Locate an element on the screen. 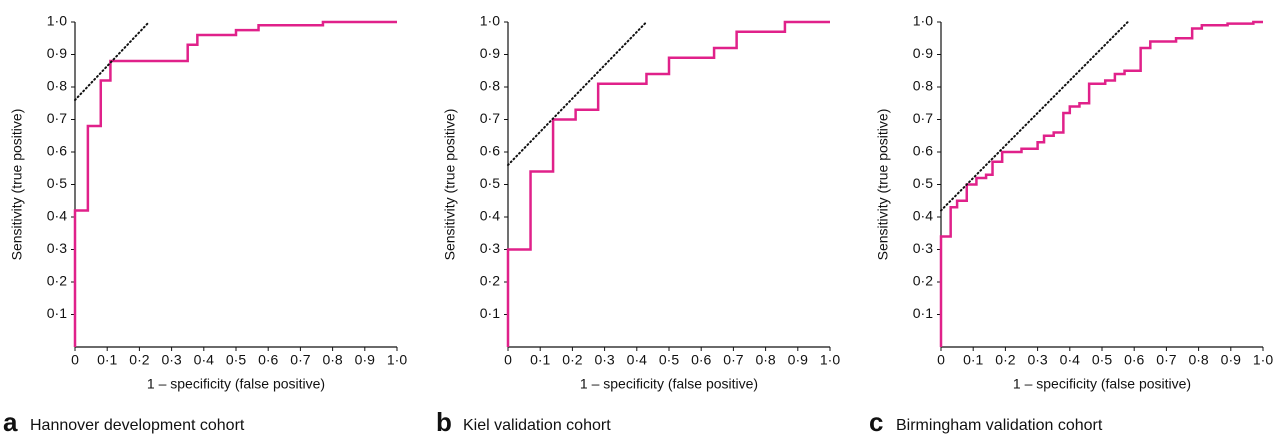 This screenshot has width=1279, height=437. panel-label: b is located at coordinates (444, 422).